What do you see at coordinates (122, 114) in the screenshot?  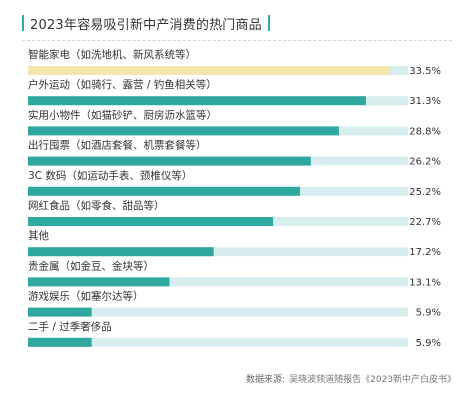 I see `category-label: 实用小物件（如猫砂铲、厨房沥水篮等）` at bounding box center [122, 114].